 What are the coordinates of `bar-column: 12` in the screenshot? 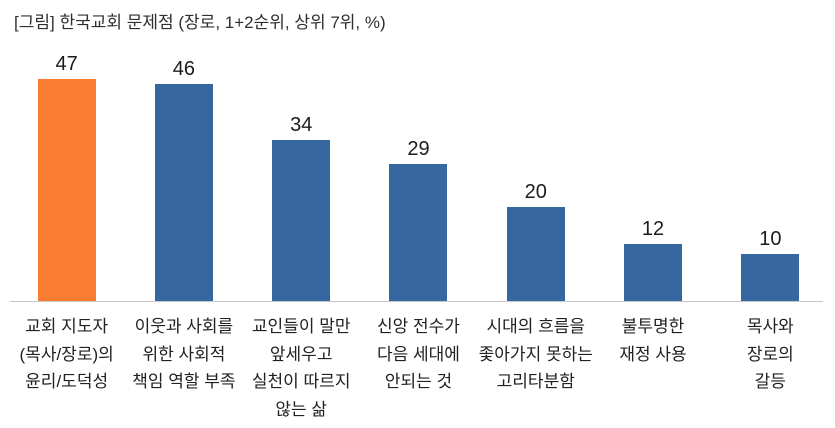 It's located at (652, 175).